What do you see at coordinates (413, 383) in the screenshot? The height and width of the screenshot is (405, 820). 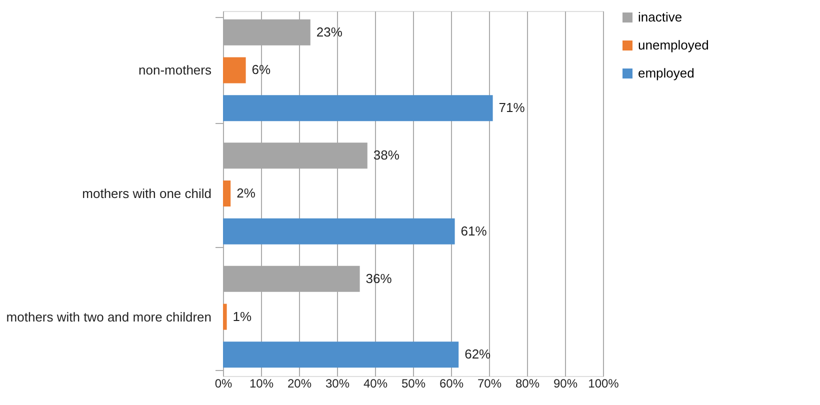 I see `x-tick-label: 50%` at bounding box center [413, 383].